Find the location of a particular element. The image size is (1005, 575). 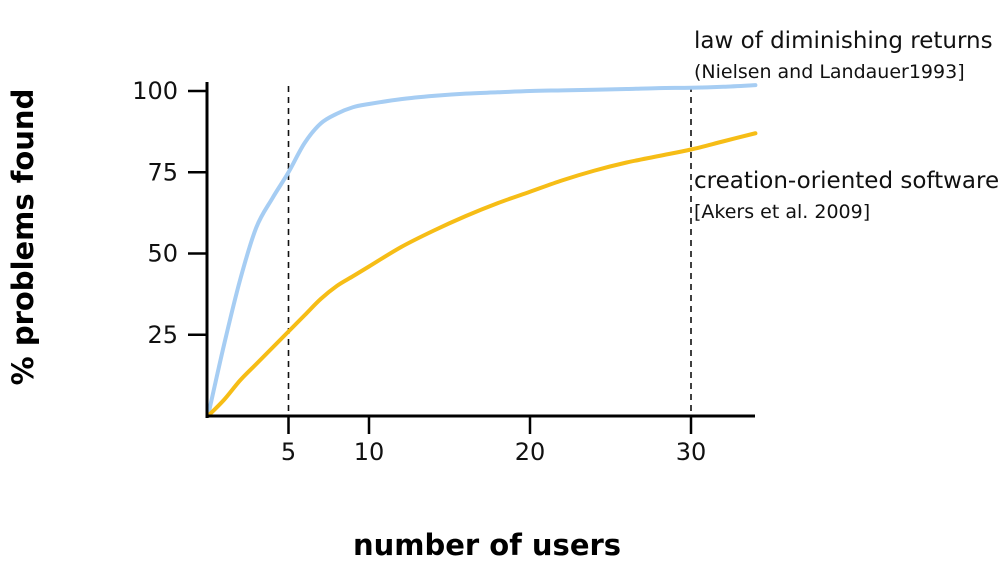

y-tick-label-100: 100 is located at coordinates (155, 91).